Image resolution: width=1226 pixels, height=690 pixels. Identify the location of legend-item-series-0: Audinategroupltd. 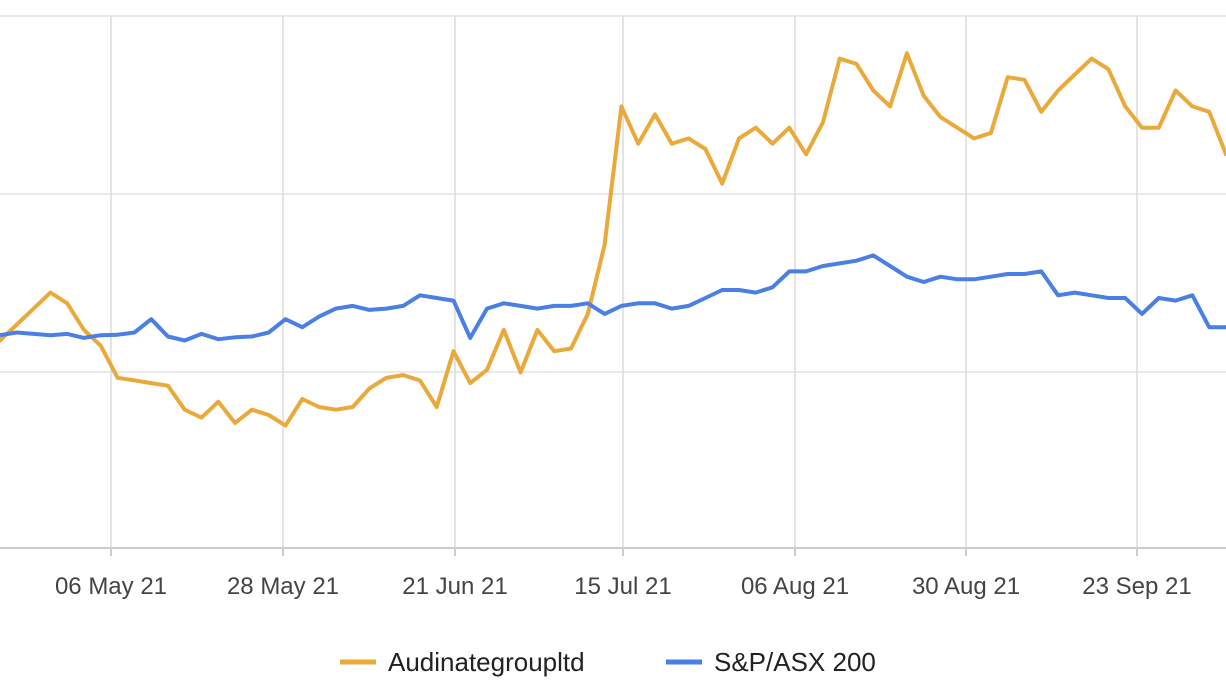
(462, 662).